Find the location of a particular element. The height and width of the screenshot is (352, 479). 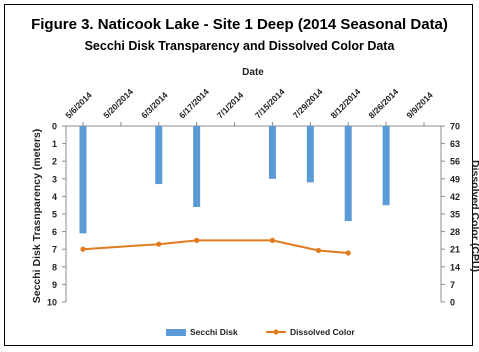

y2-tick-label: 0 is located at coordinates (452, 303).